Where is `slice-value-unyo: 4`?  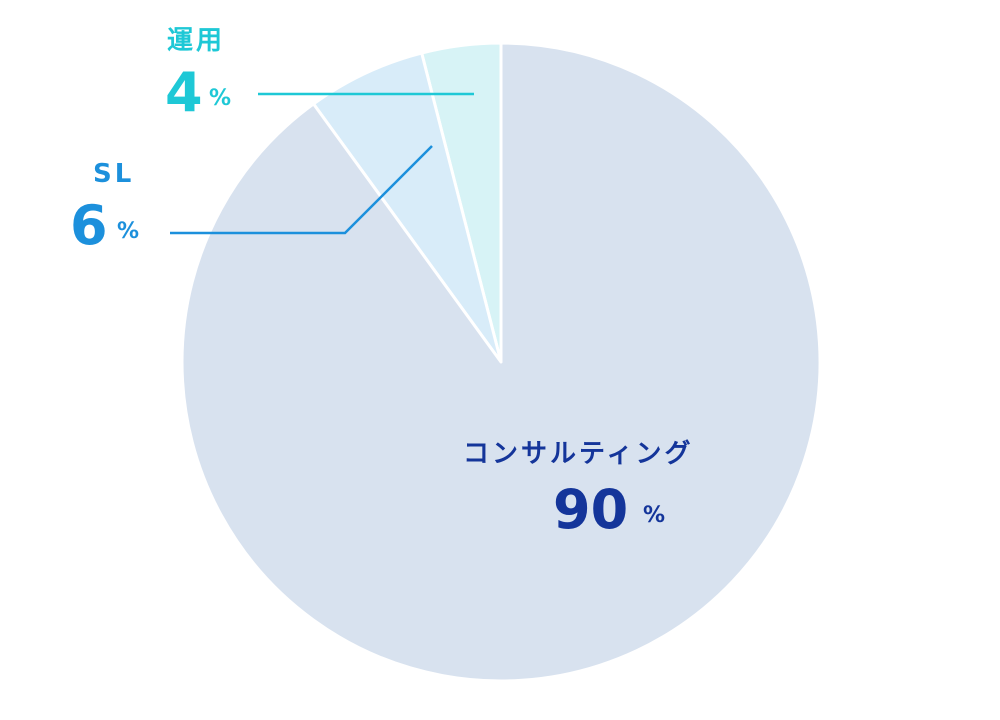
slice-value-unyo: 4 is located at coordinates (184, 92).